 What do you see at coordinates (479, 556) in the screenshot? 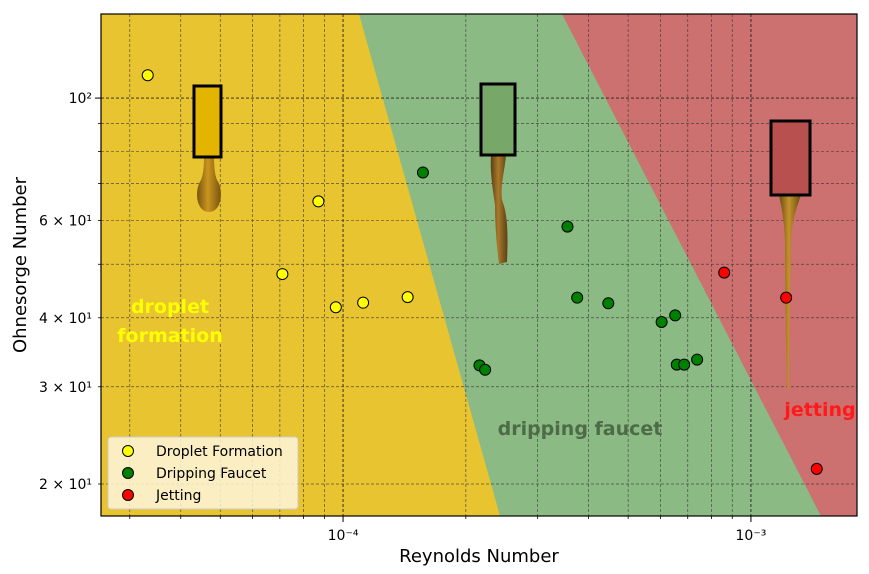
I see `x-axis-label: Reynolds Number` at bounding box center [479, 556].